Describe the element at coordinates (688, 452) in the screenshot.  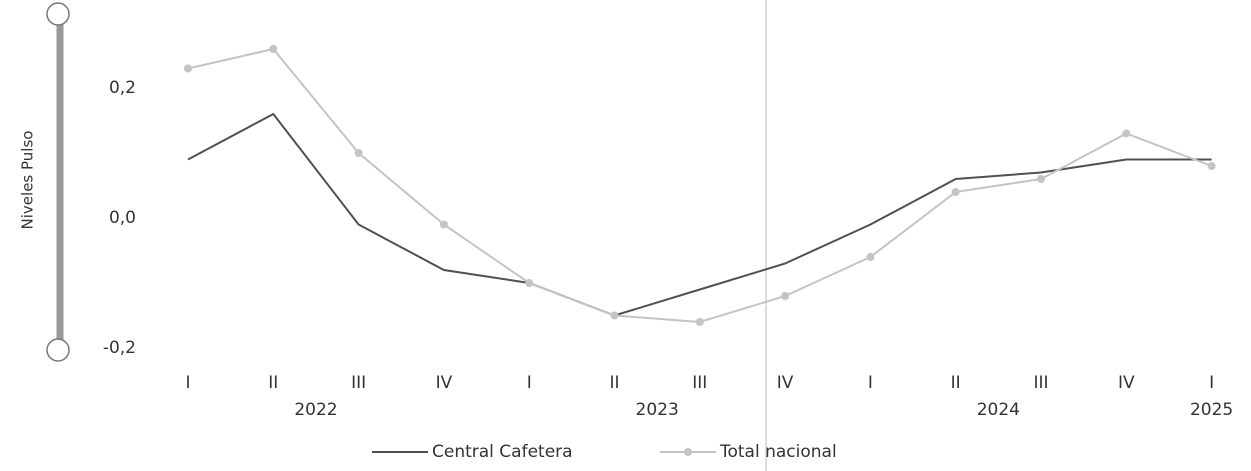
I see `legend-marker` at that location.